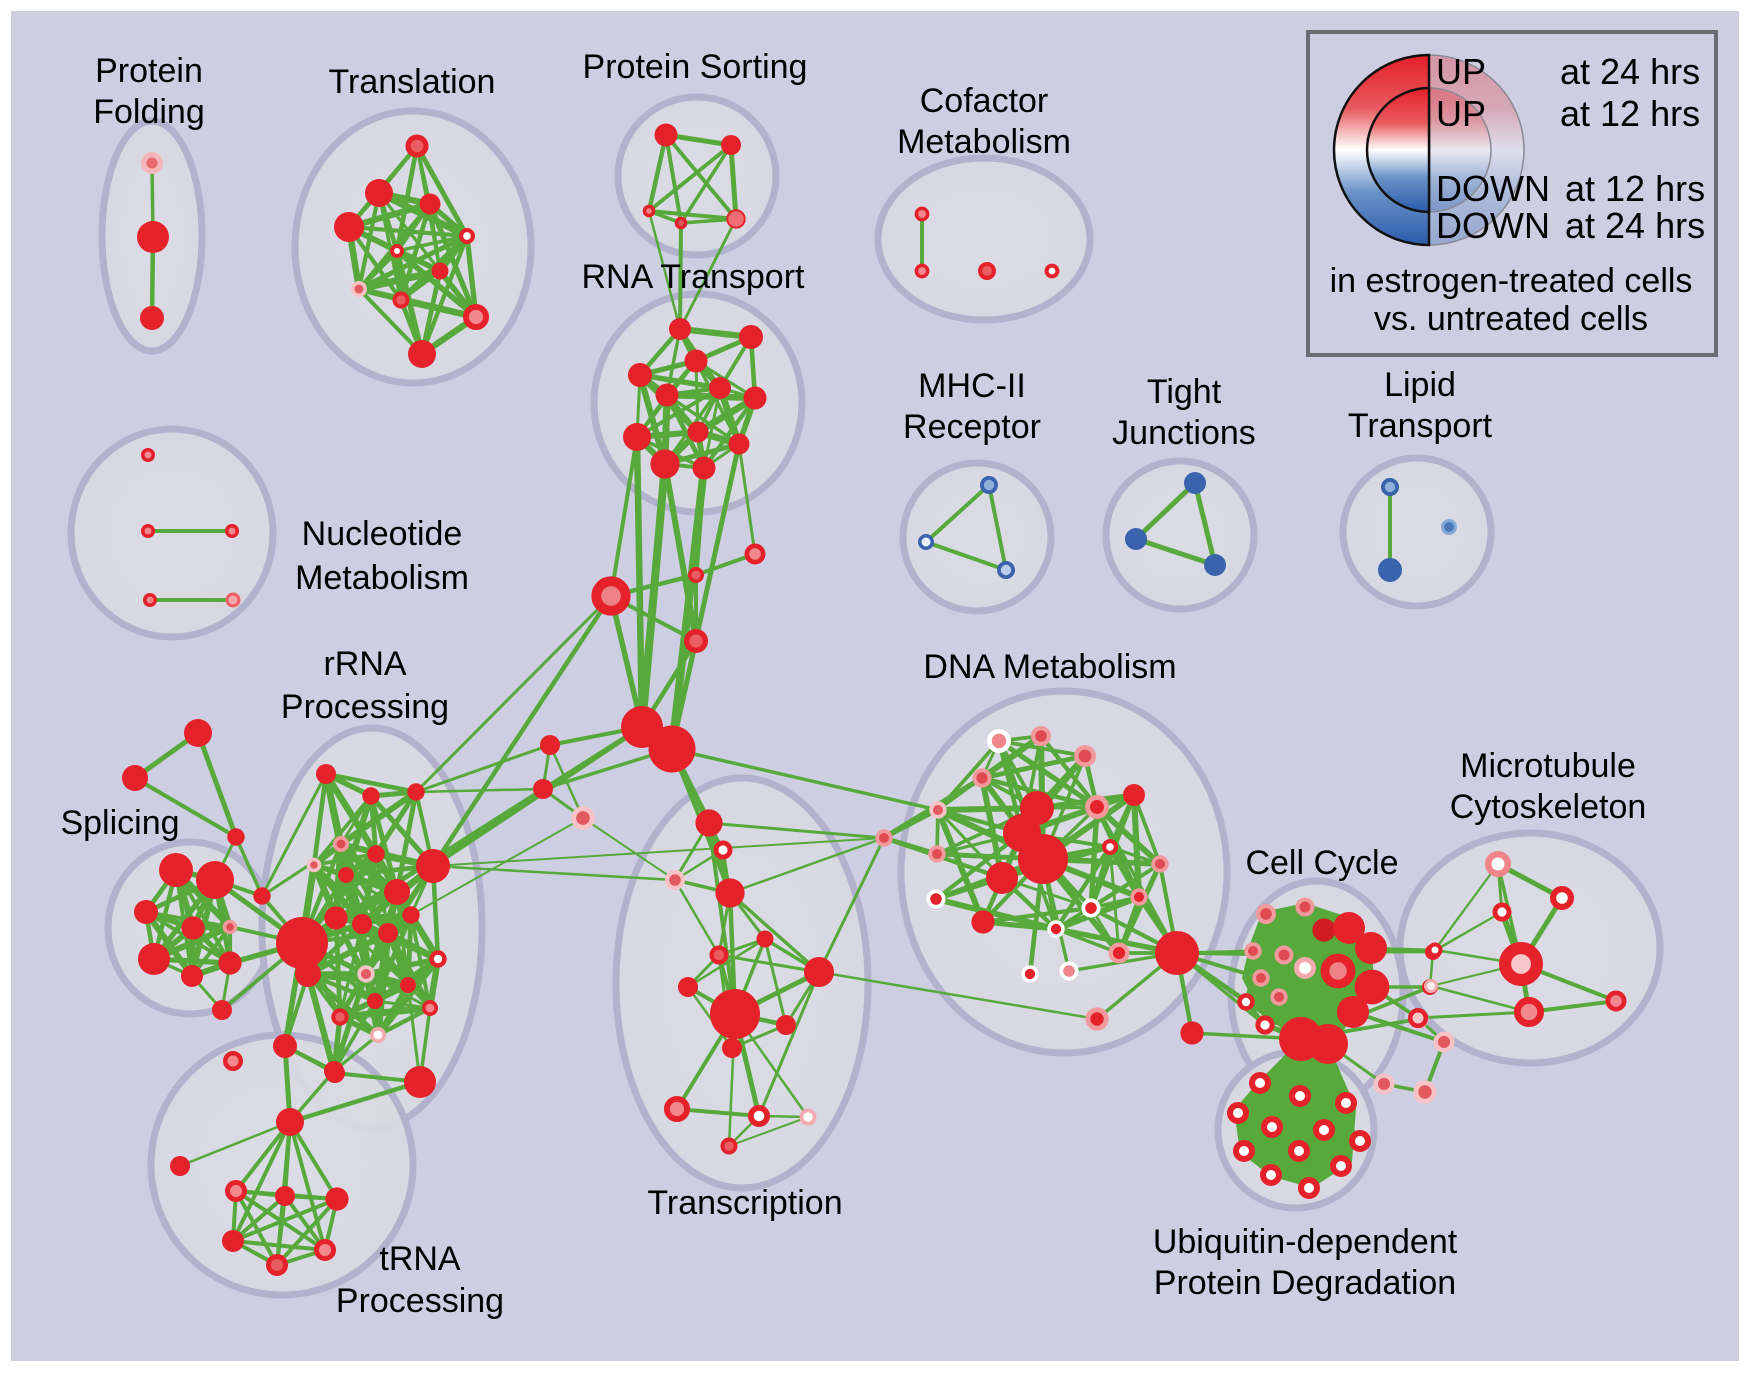 The width and height of the screenshot is (1750, 1381). What do you see at coordinates (149, 71) in the screenshot?
I see `svg-text: Protein` at bounding box center [149, 71].